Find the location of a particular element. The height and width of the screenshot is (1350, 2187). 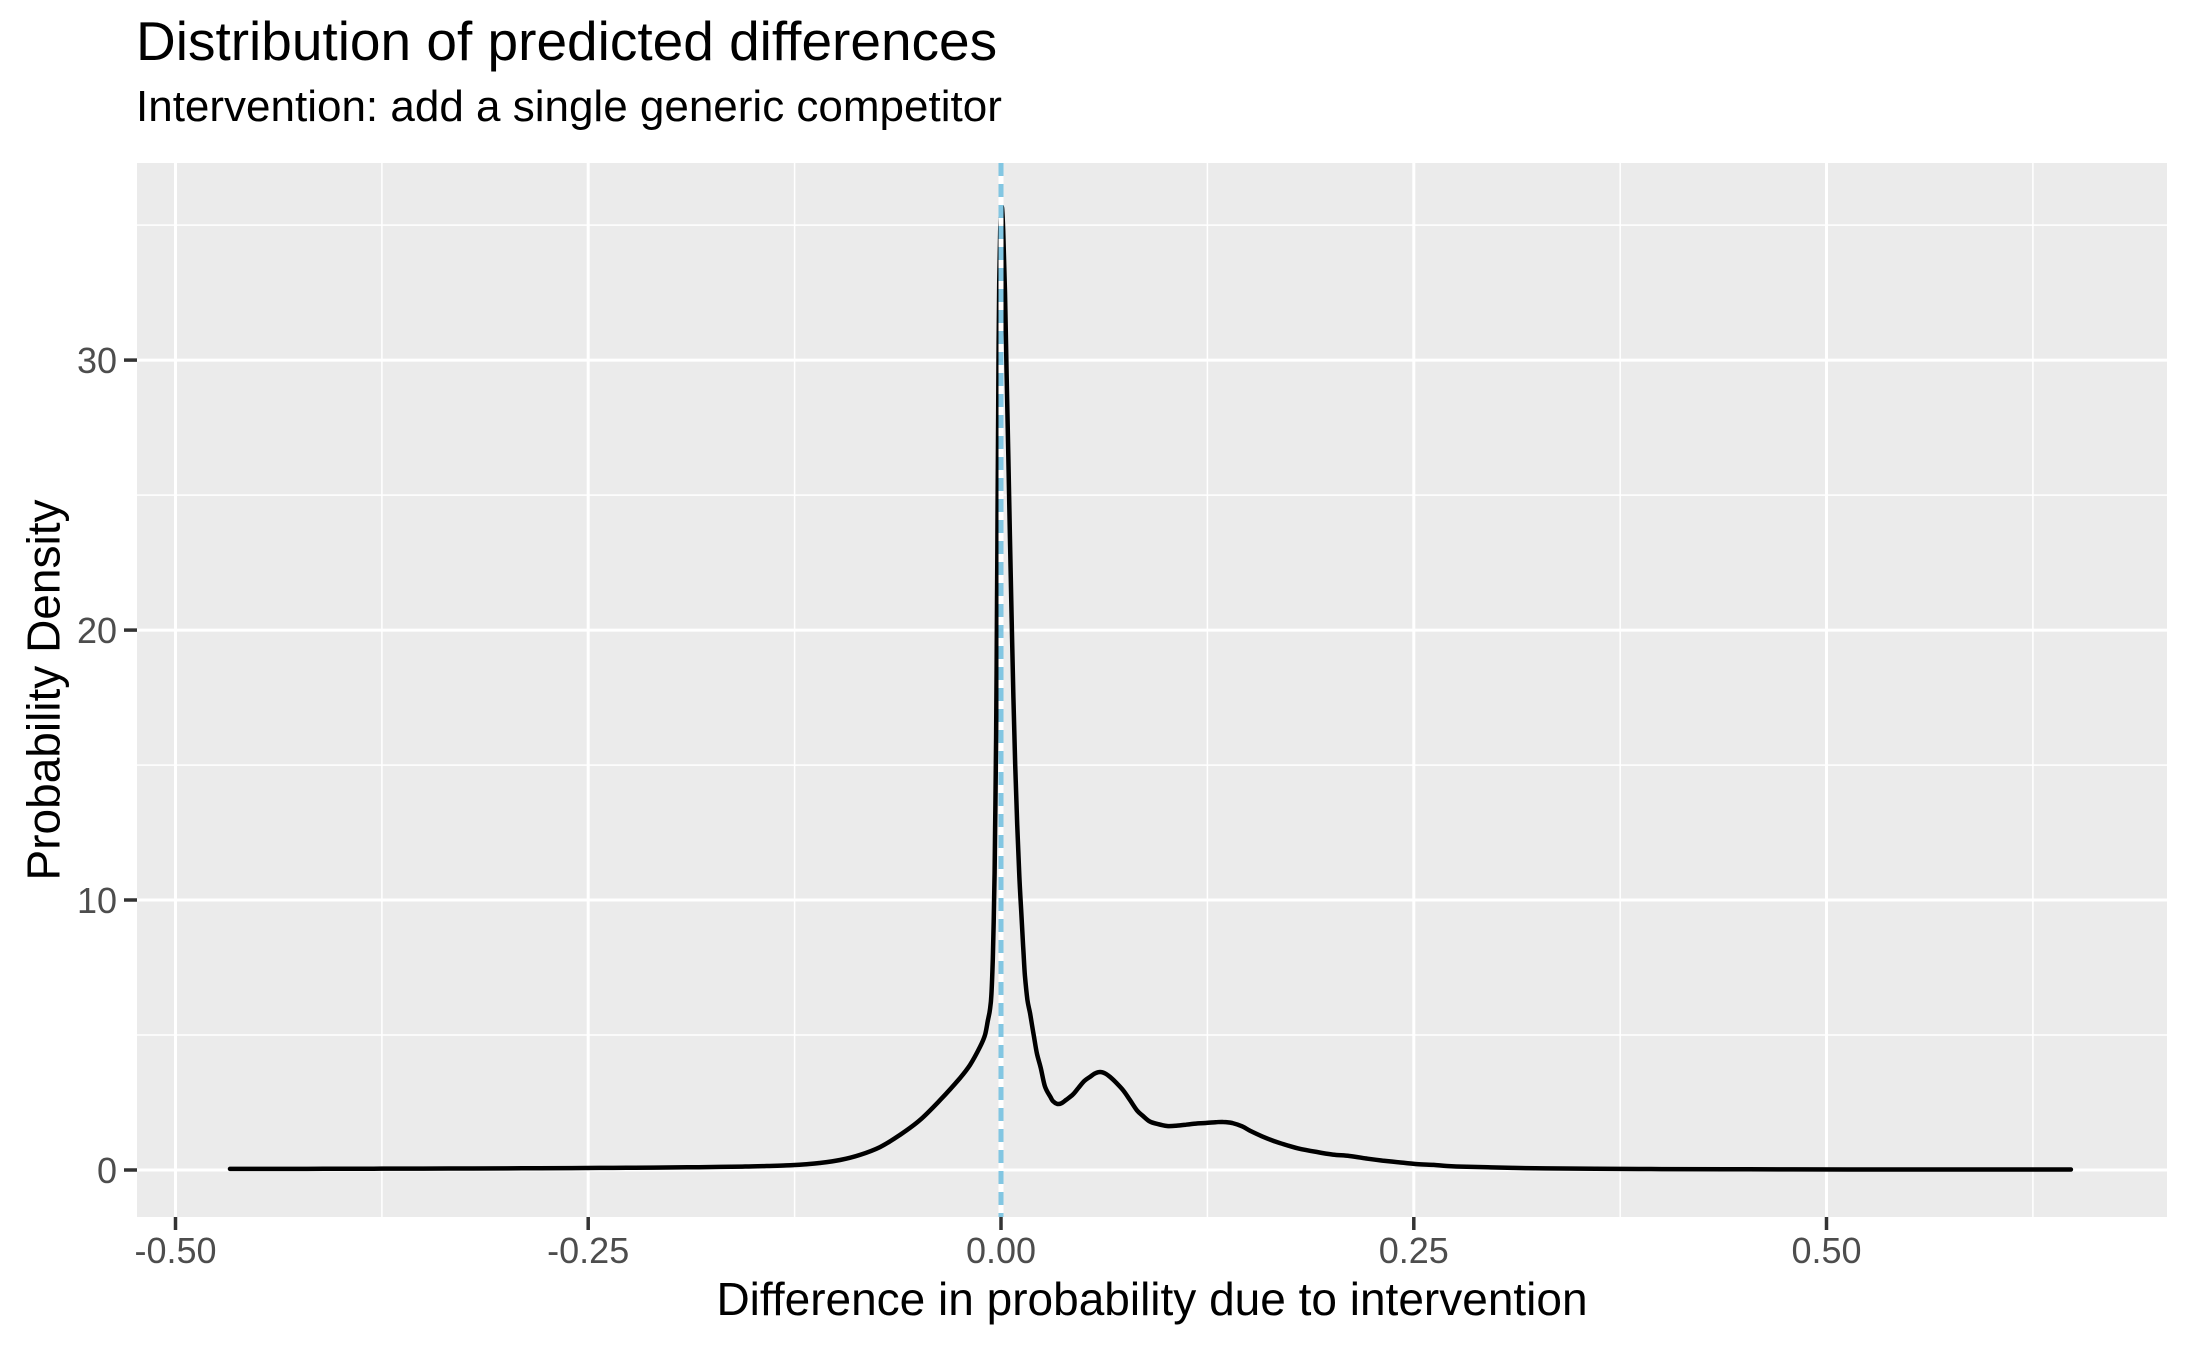

y-axis-title: Probability Density is located at coordinates (43, 690).